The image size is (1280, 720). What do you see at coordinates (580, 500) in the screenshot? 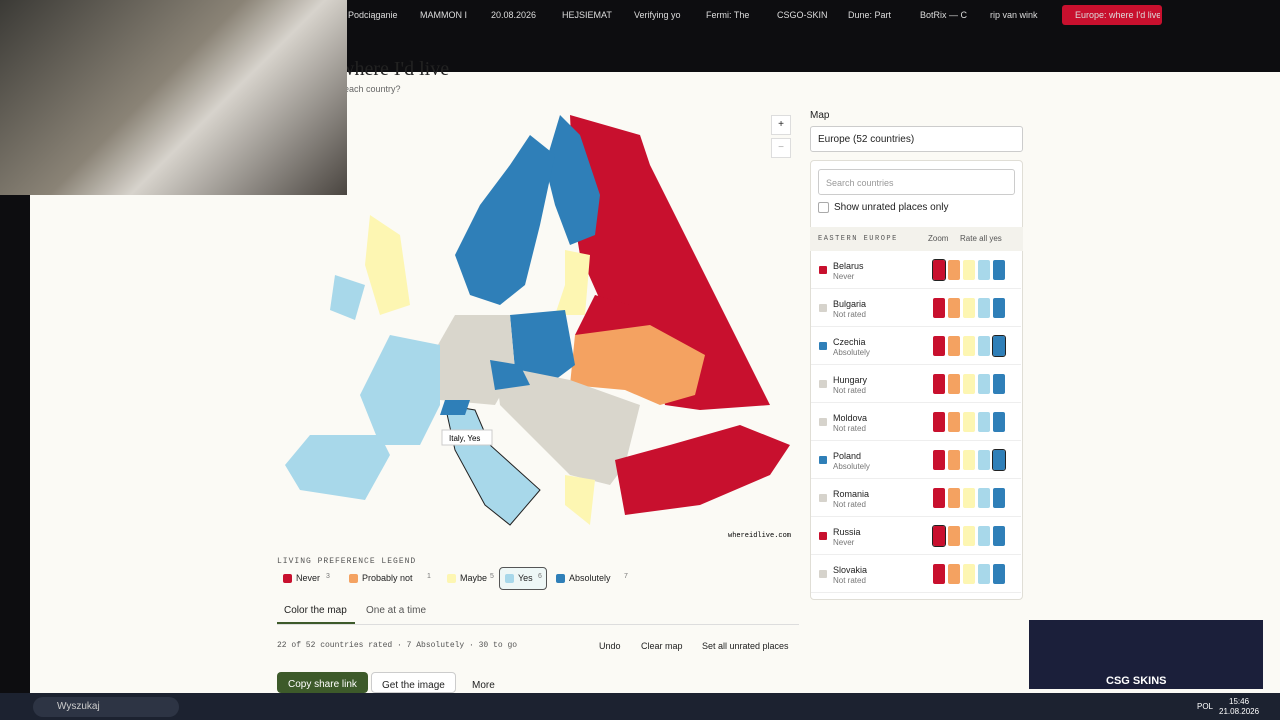
I see `greece` at bounding box center [580, 500].